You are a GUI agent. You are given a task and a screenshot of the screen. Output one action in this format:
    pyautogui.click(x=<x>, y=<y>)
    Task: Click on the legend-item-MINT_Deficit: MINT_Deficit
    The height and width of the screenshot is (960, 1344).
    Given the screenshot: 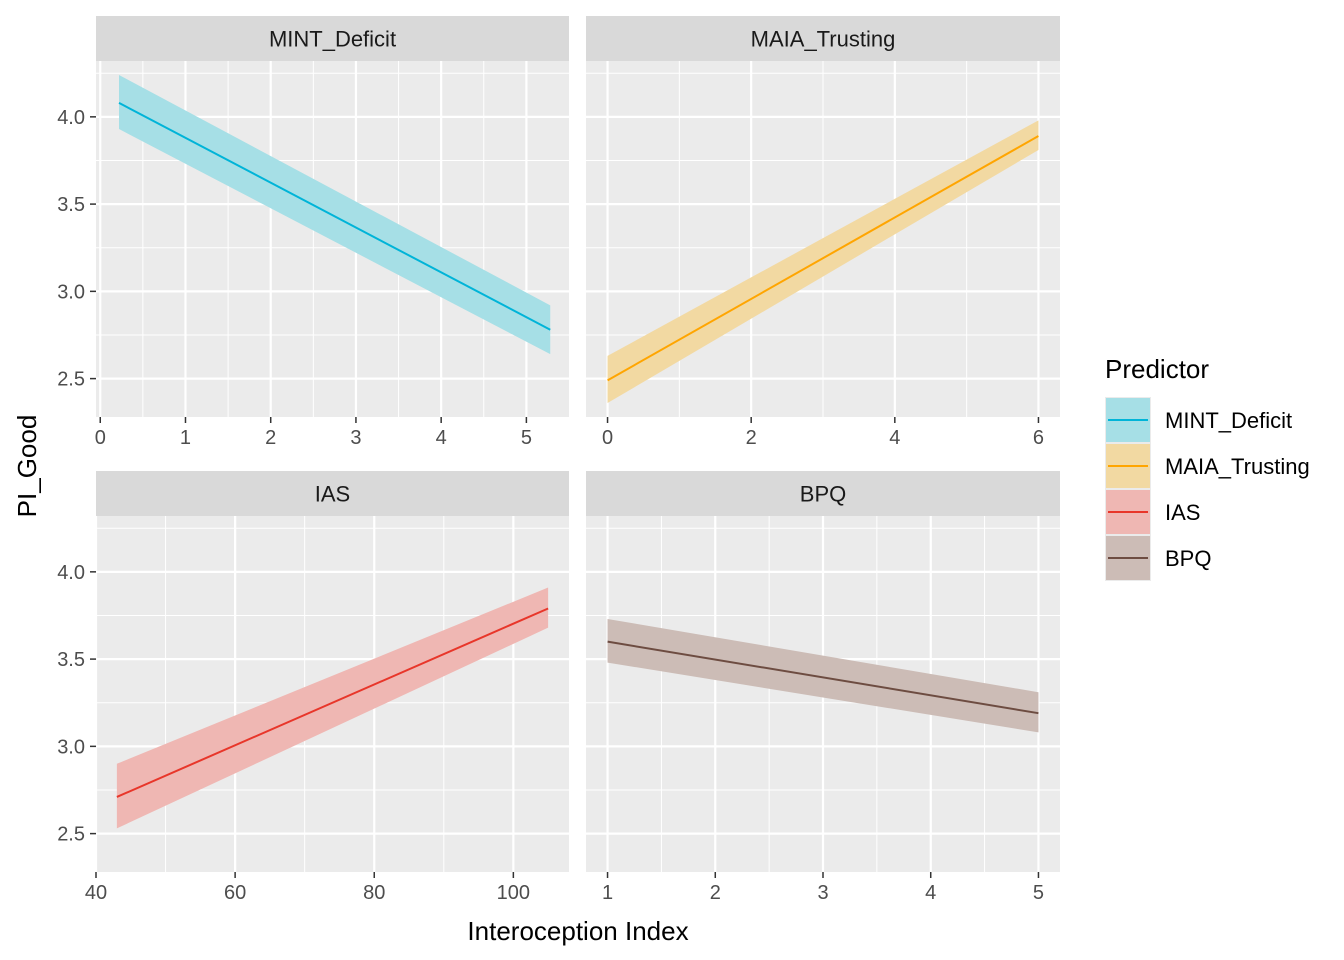 What is the action you would take?
    pyautogui.click(x=1198, y=420)
    